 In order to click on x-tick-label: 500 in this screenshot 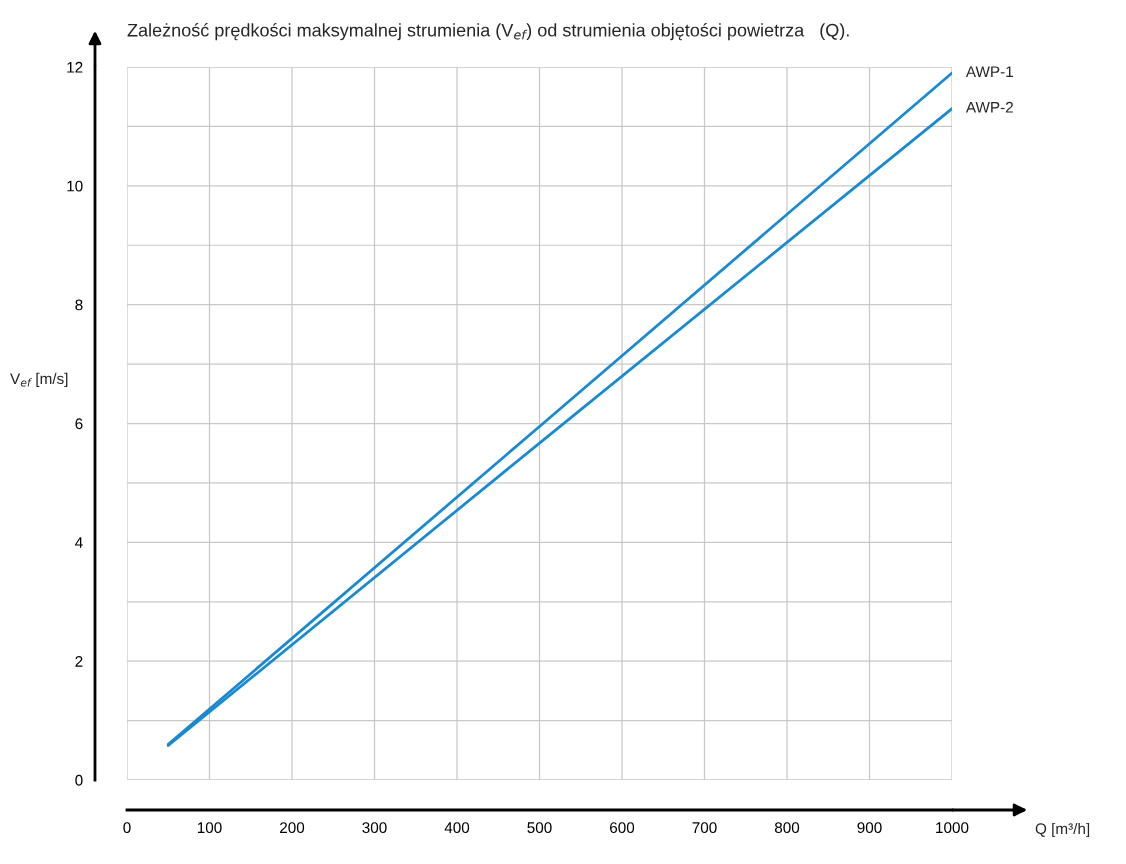, I will do `click(539, 828)`.